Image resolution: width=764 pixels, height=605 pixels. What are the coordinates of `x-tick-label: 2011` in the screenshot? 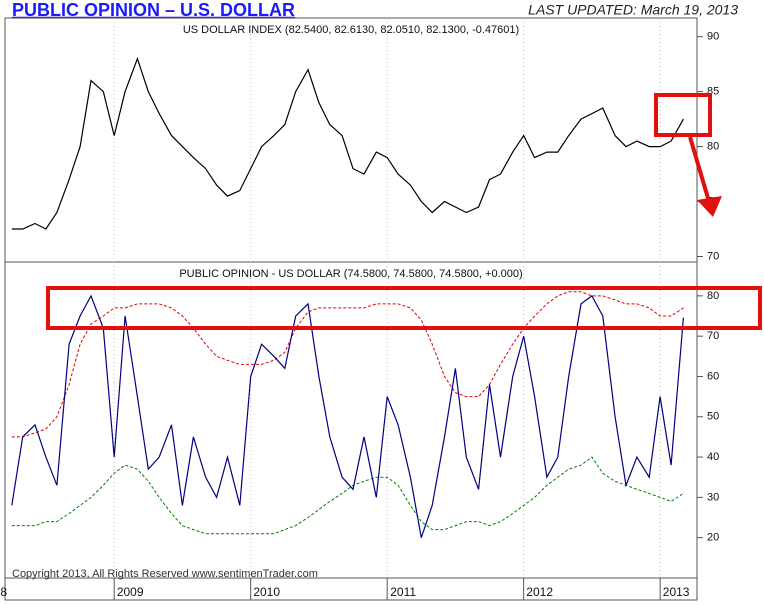 It's located at (403, 592).